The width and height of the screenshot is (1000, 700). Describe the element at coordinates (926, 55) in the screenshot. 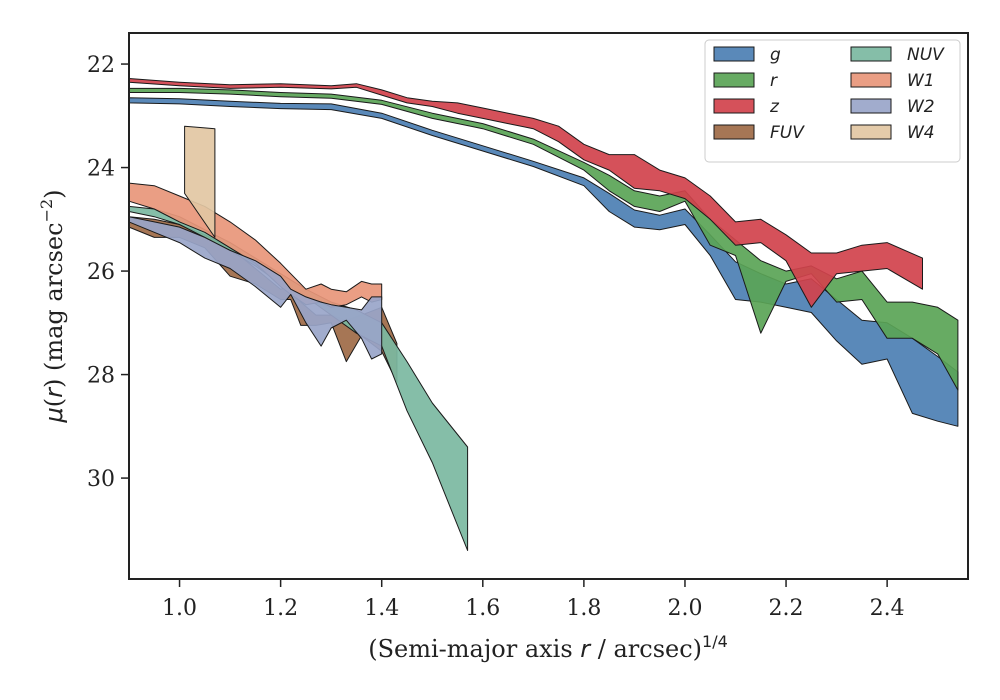

I see `legend-label-nuv: NUV` at that location.